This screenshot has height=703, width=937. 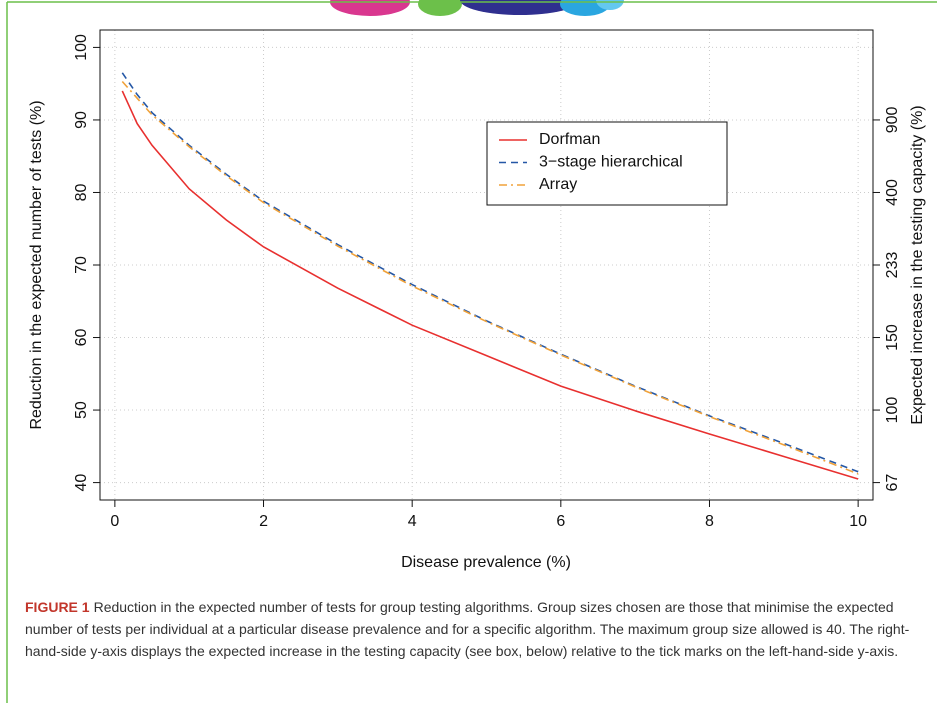 I want to click on x-tick-label: 8, so click(x=709, y=521).